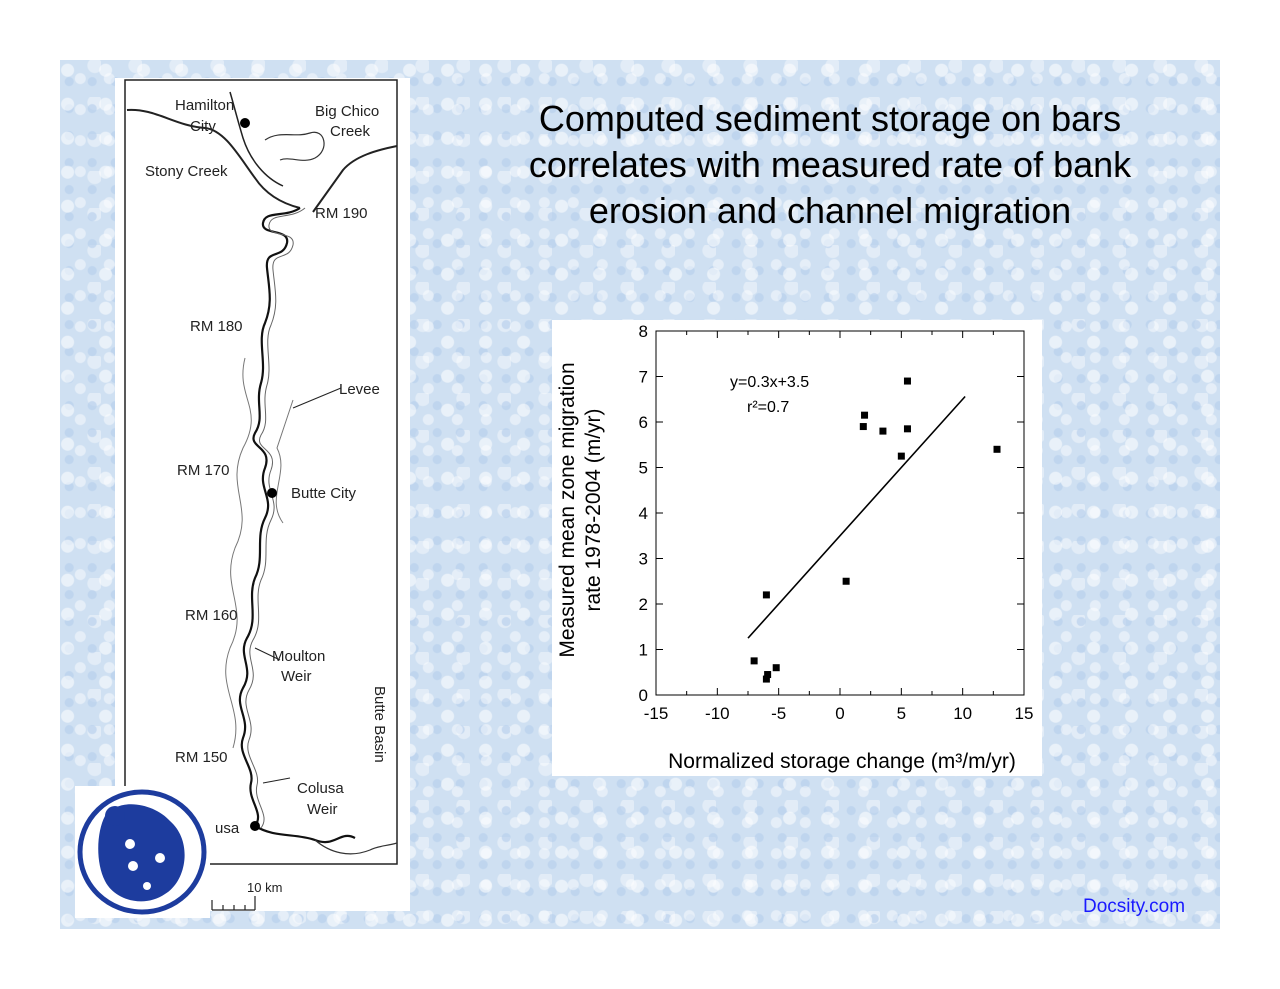  What do you see at coordinates (264, 887) in the screenshot?
I see `map-scale-label: 10 km` at bounding box center [264, 887].